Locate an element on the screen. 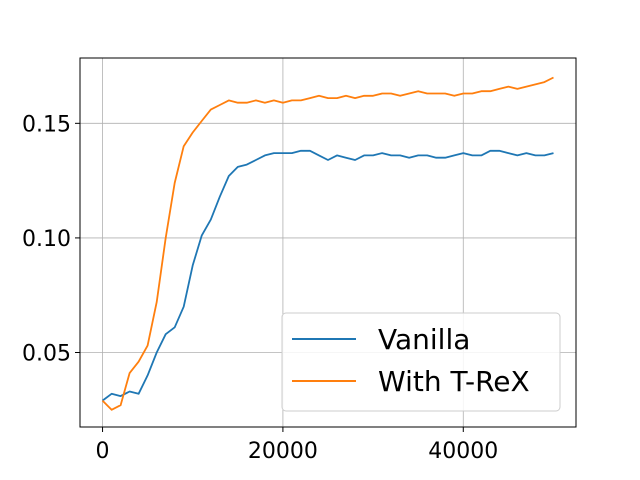  y-tick-label: 0.05 is located at coordinates (46, 354).